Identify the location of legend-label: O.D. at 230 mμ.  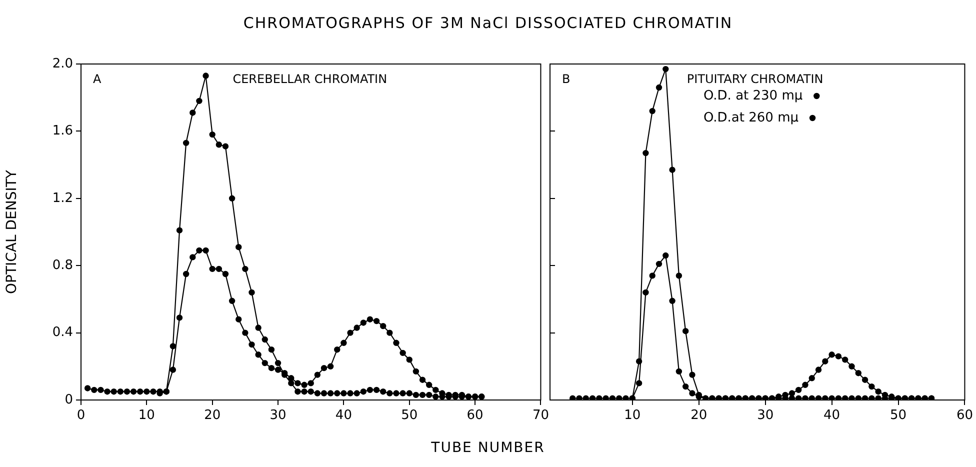
(753, 96).